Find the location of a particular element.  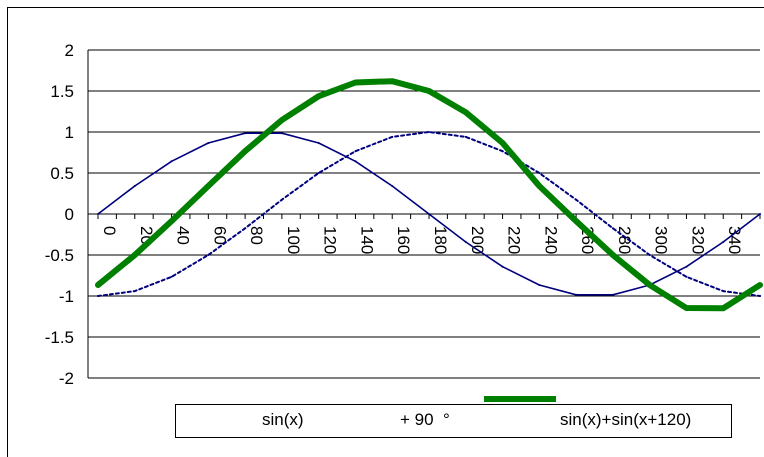

x-tick-label: 120 is located at coordinates (330, 240).